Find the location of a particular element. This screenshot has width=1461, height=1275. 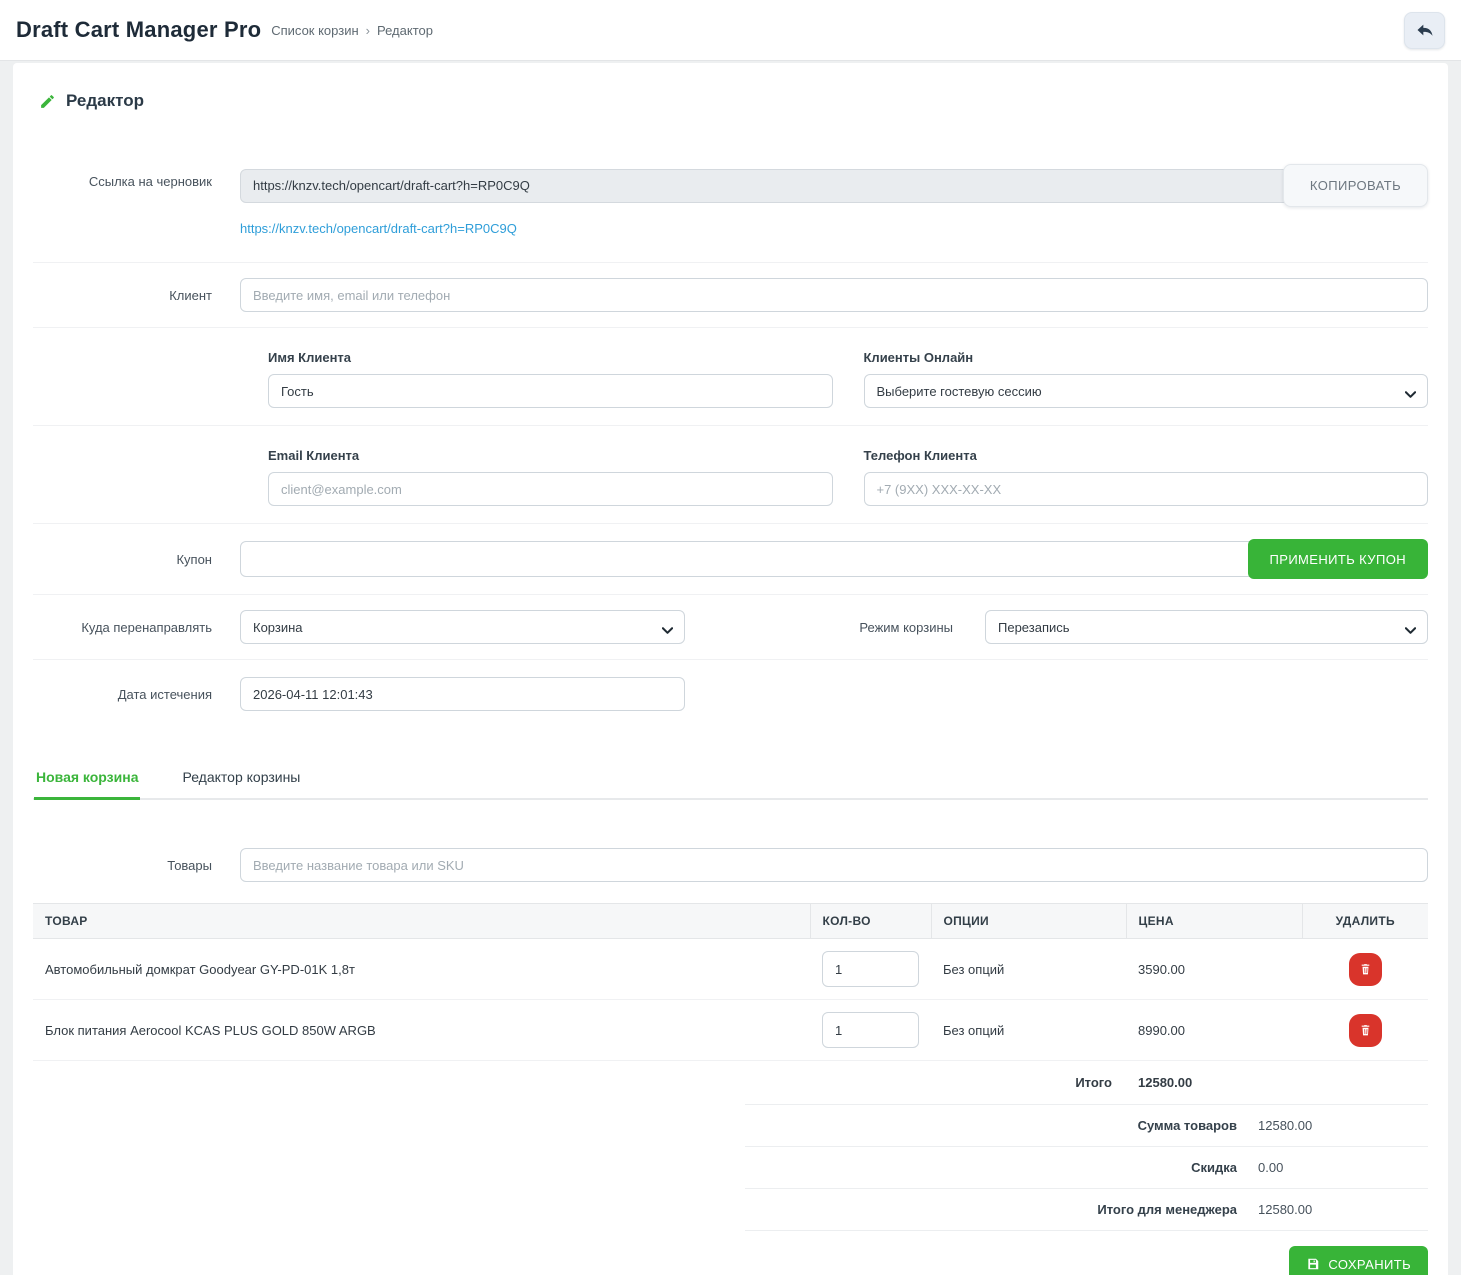

summary-row-discount: Скидка 0.00 is located at coordinates (1086, 1167).